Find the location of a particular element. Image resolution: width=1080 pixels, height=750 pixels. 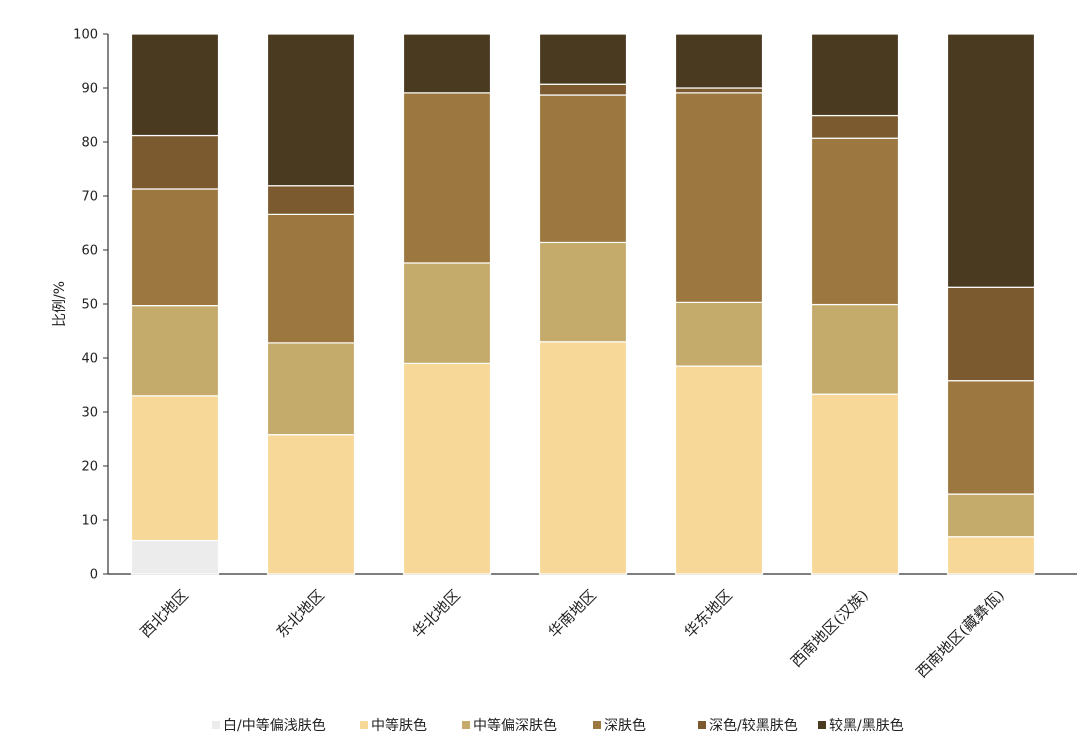

x-category-label: 西北地区 is located at coordinates (164, 613).